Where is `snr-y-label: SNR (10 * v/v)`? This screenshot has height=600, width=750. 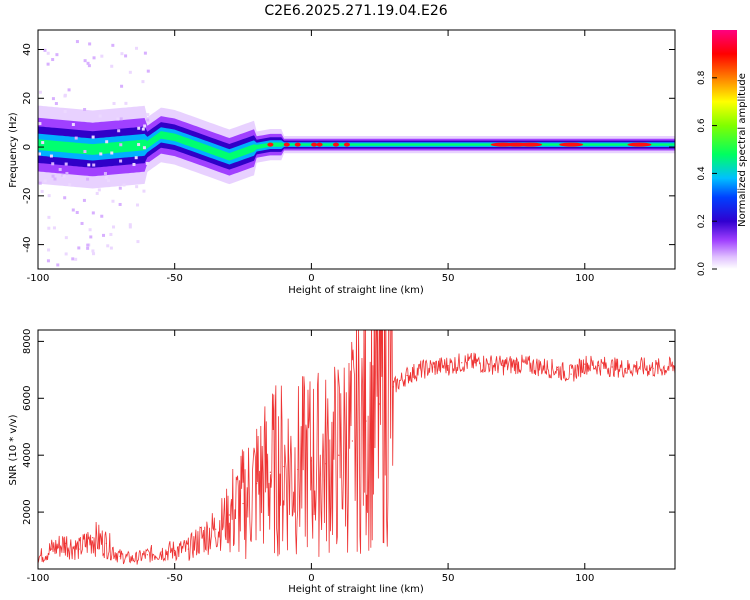
snr-y-label: SNR (10 * v/v) is located at coordinates (13, 449).